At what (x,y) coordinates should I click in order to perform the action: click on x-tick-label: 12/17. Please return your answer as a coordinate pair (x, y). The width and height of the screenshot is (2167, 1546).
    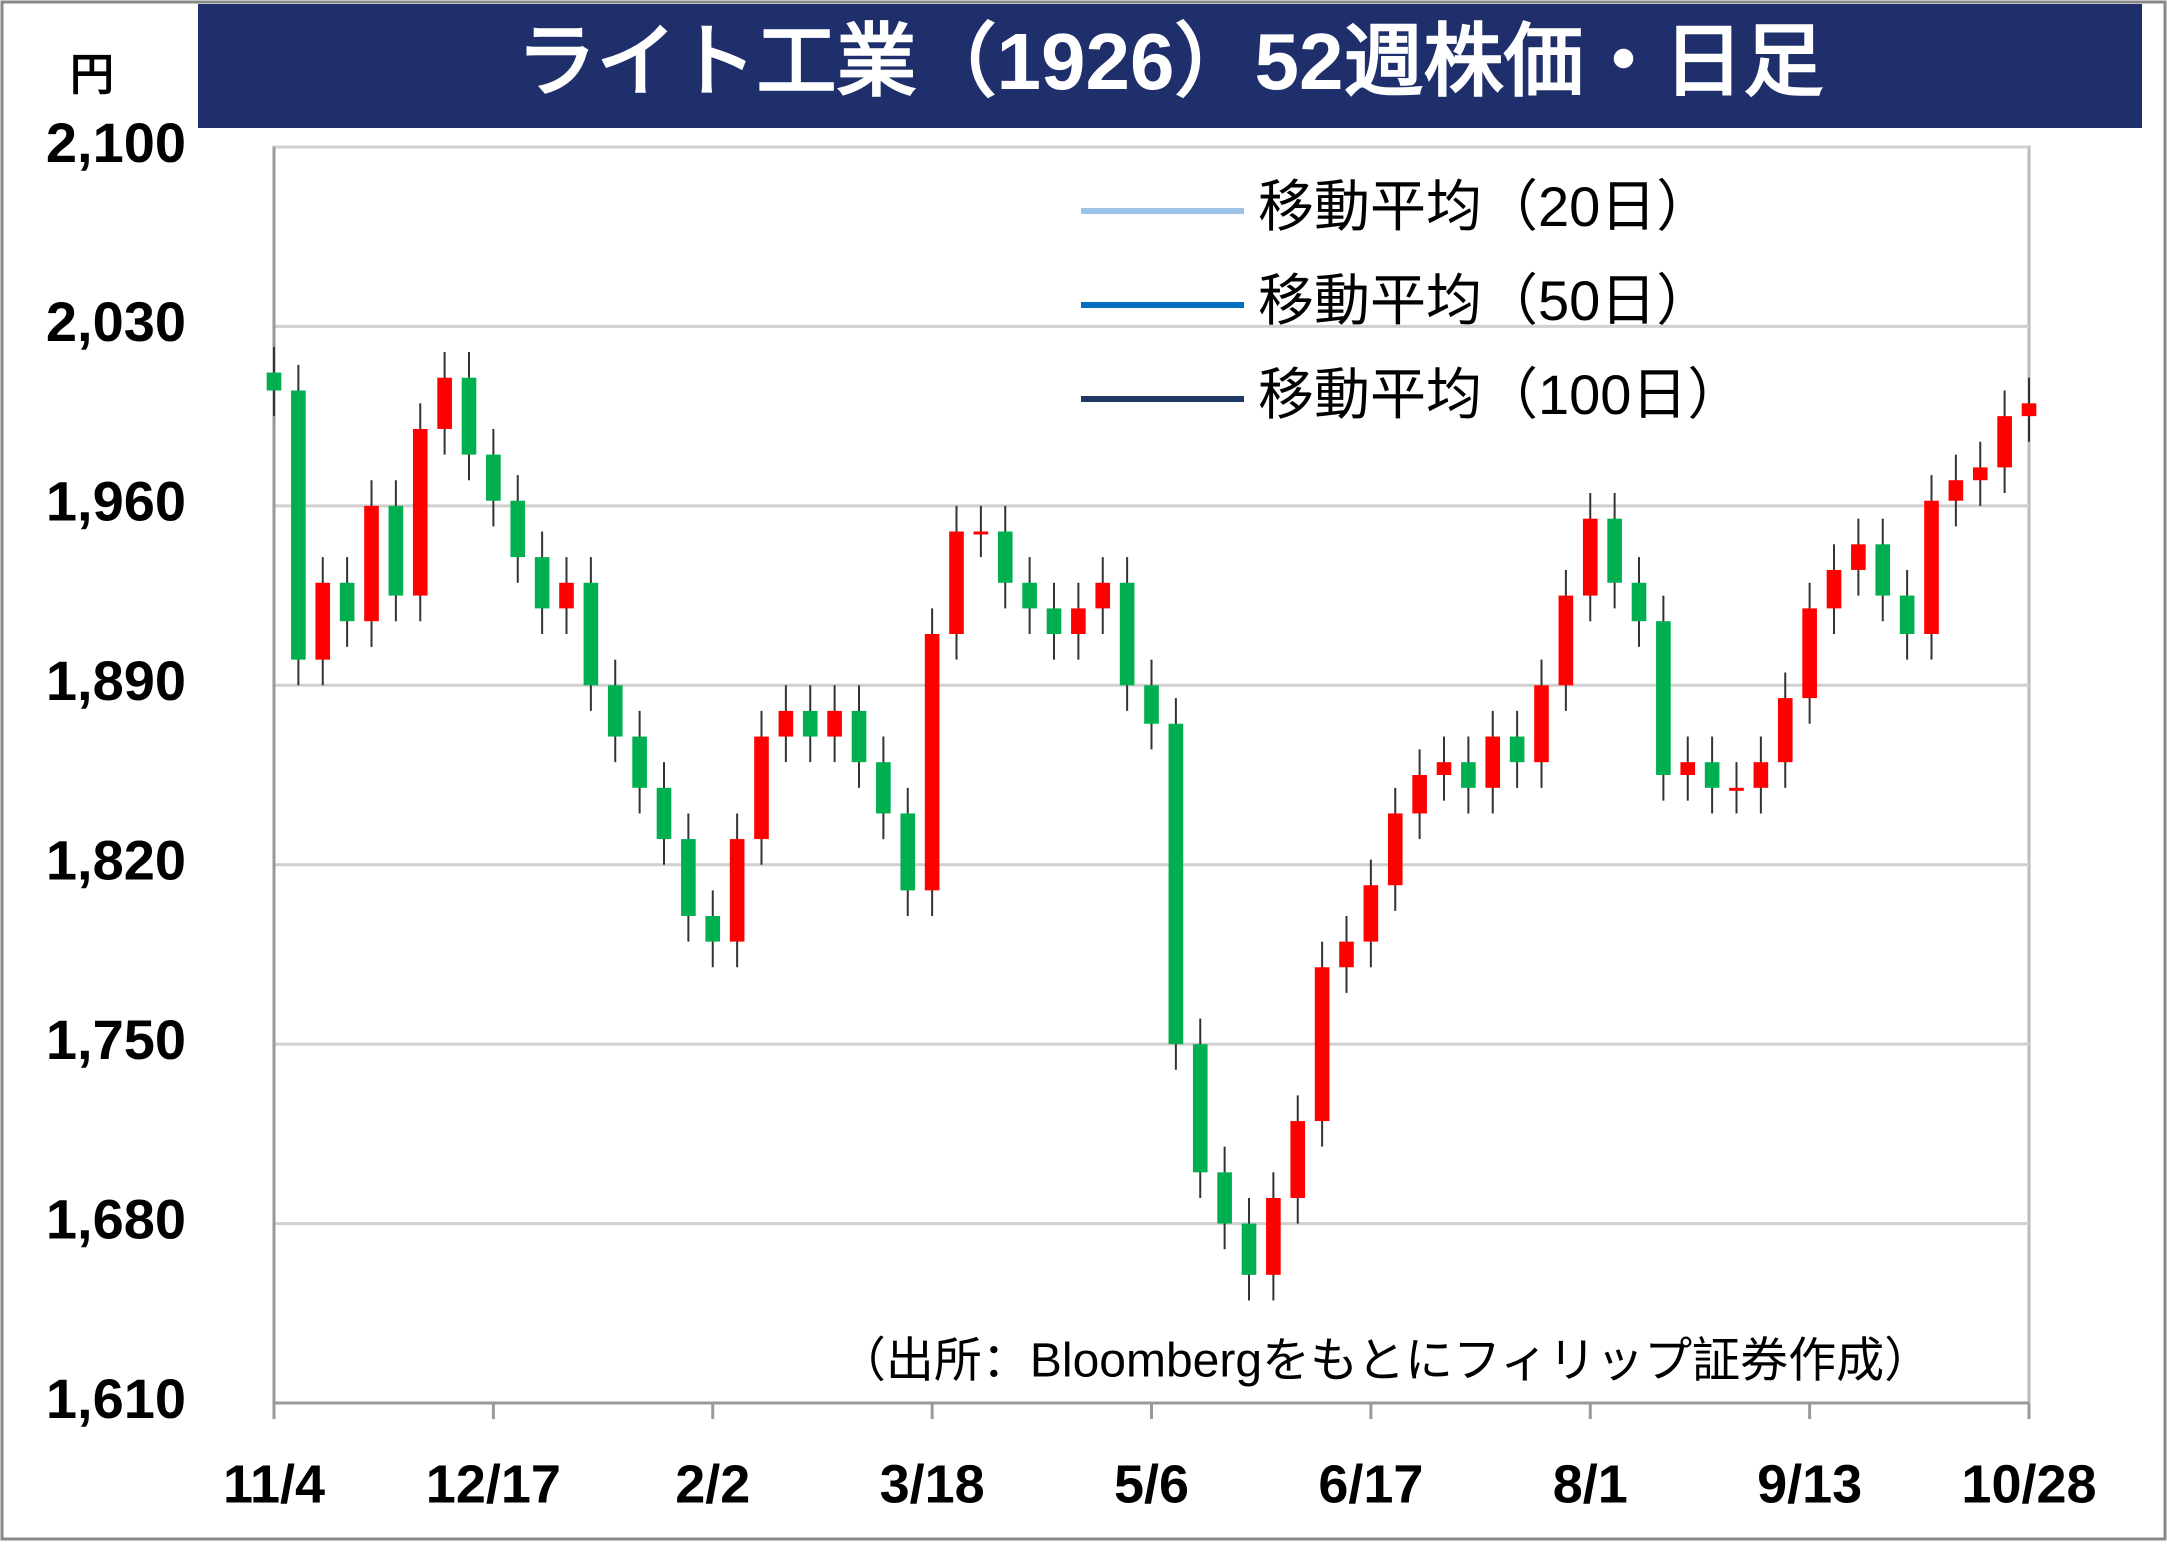
    Looking at the image, I should click on (493, 1484).